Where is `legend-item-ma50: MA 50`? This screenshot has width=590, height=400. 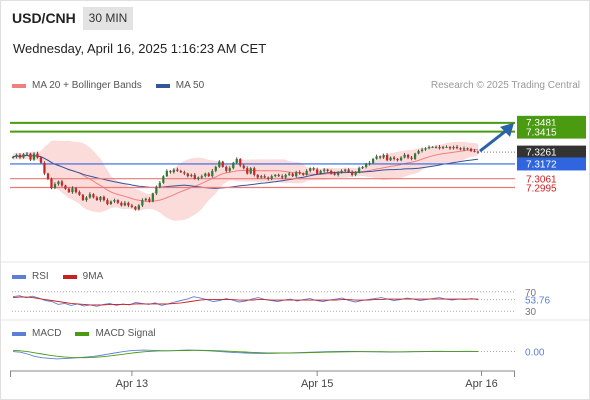
legend-item-ma50: MA 50 is located at coordinates (179, 85).